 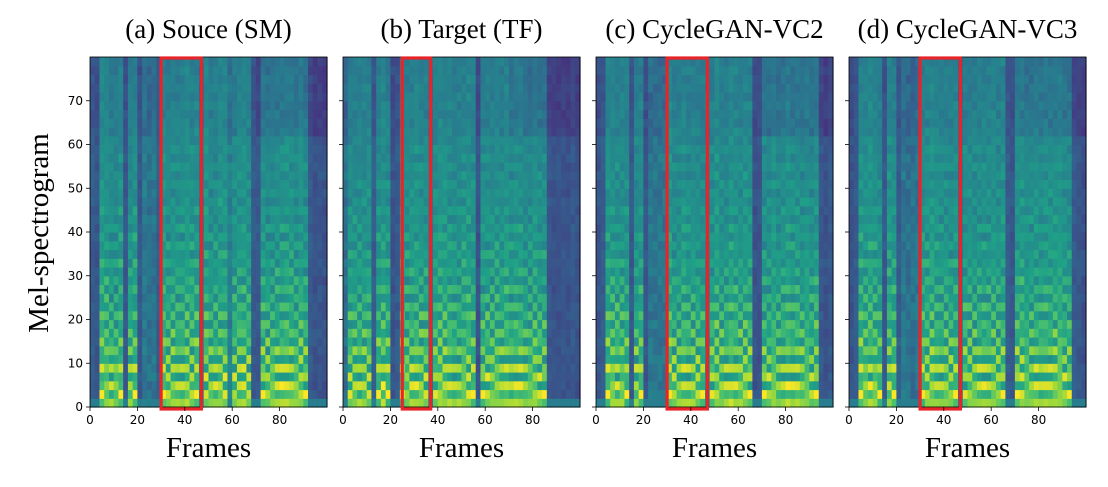 I want to click on y-tick-label: 30, so click(x=75, y=276).